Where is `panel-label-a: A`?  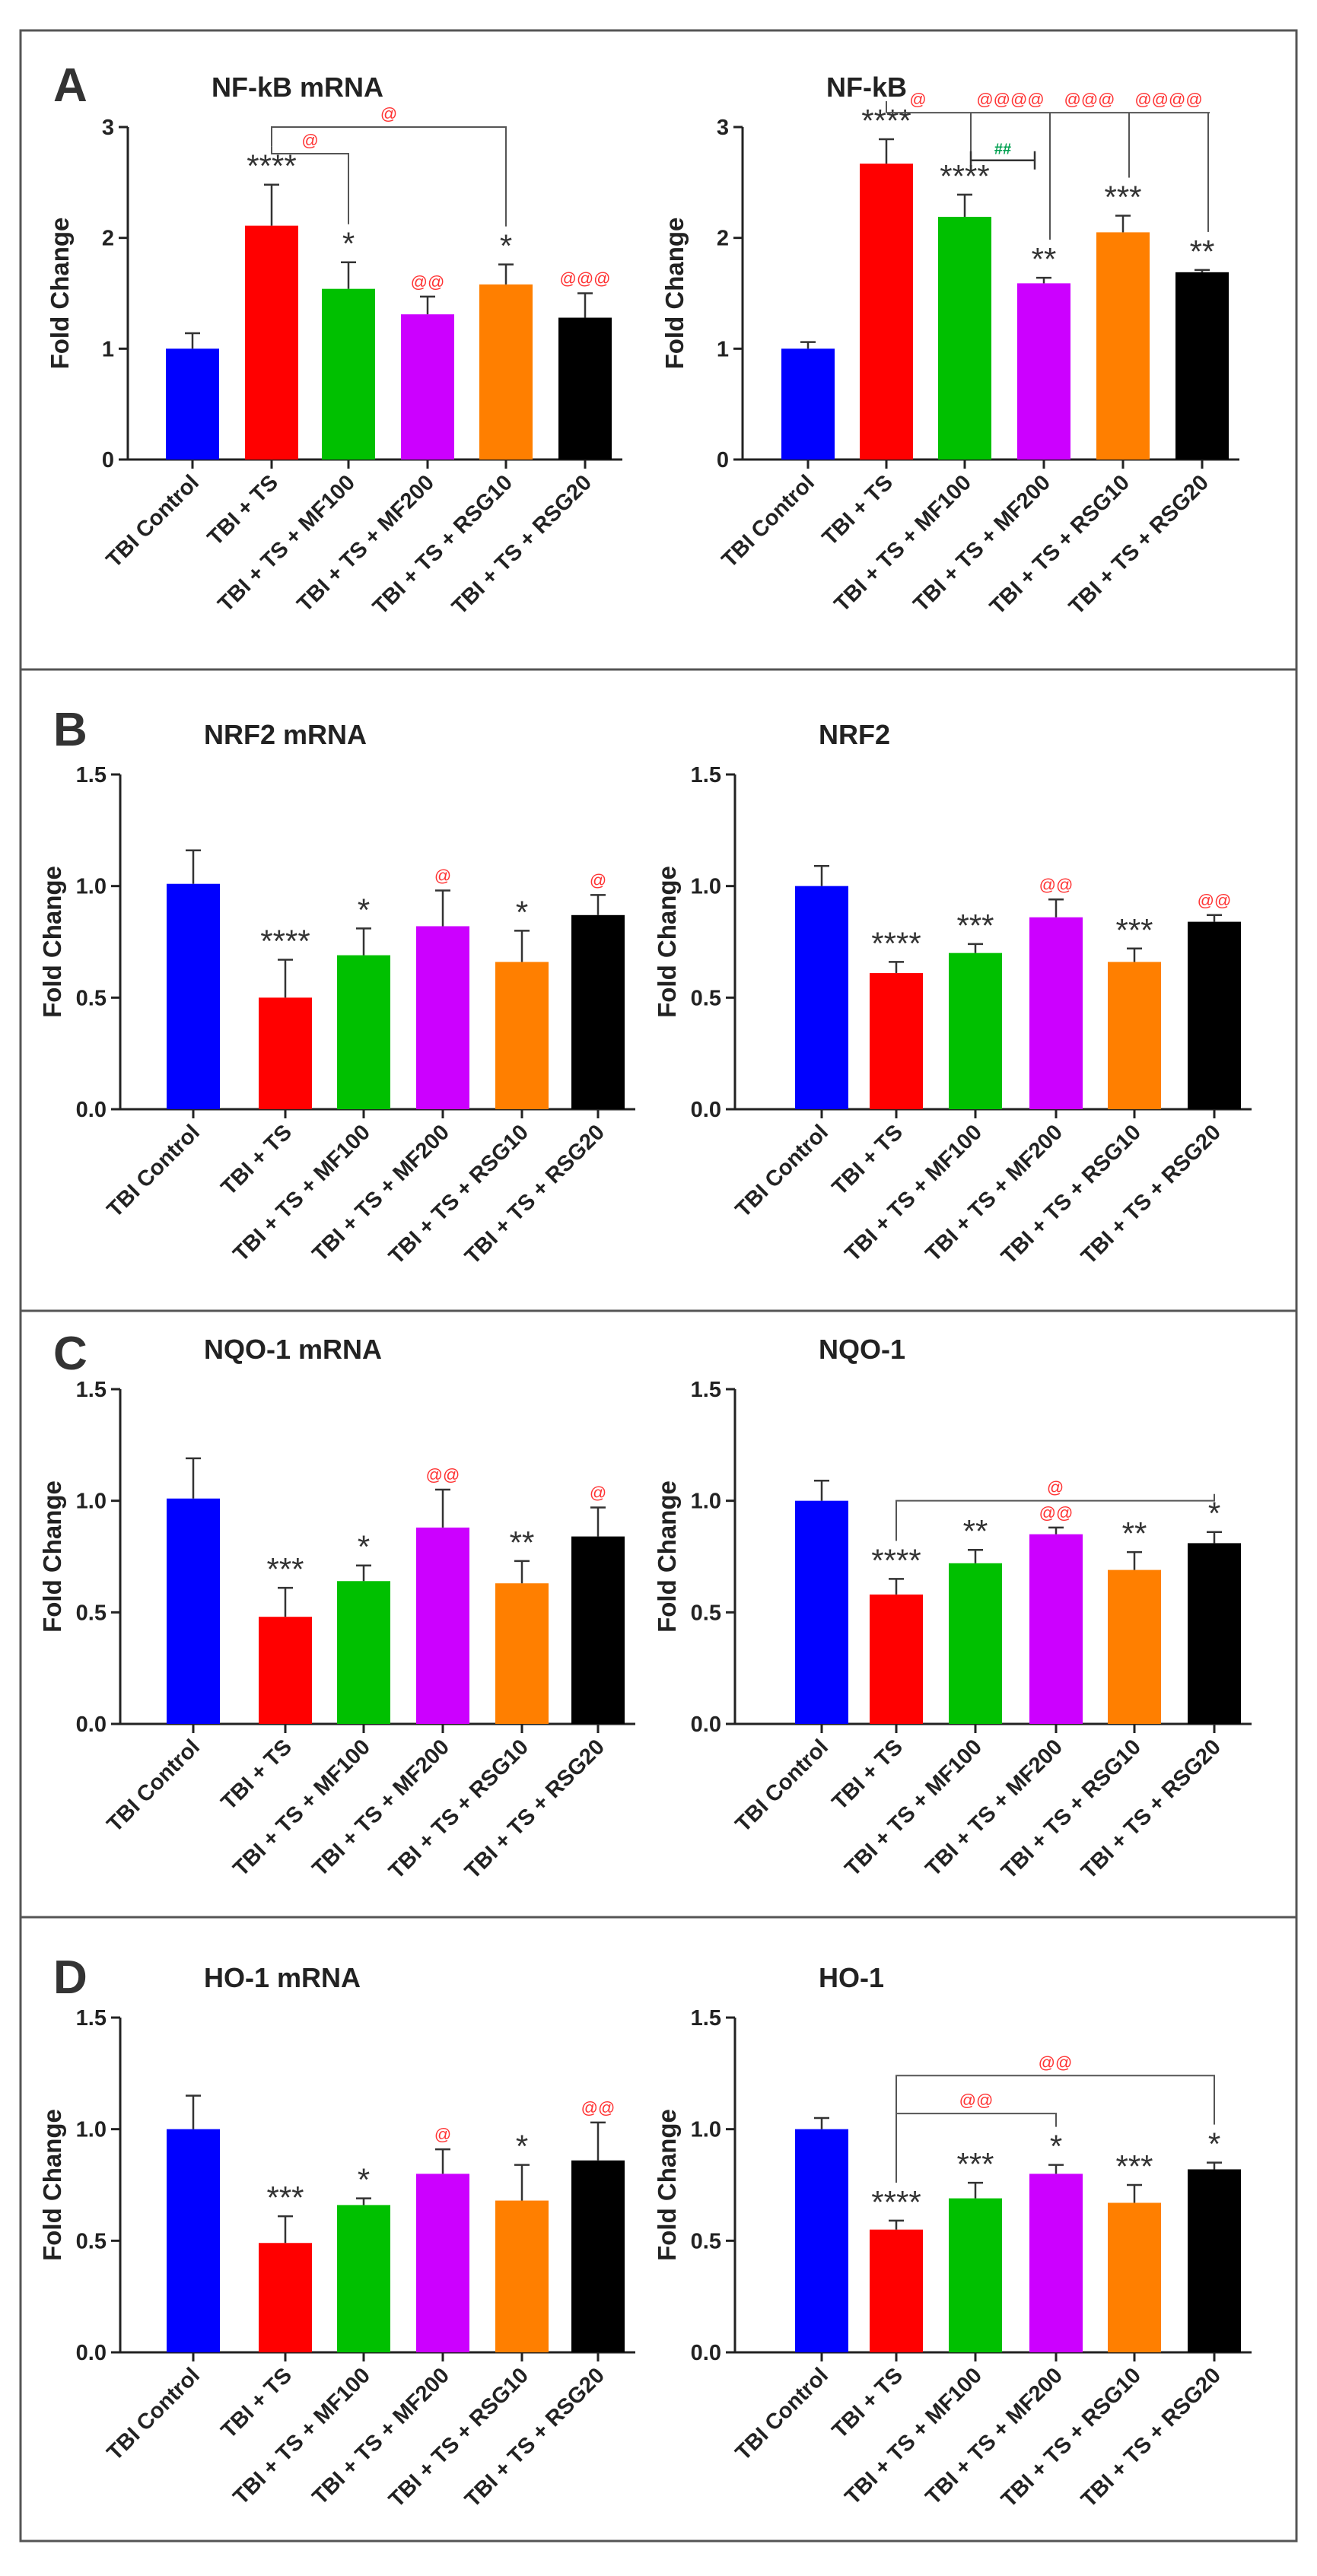
panel-label-a: A is located at coordinates (70, 85).